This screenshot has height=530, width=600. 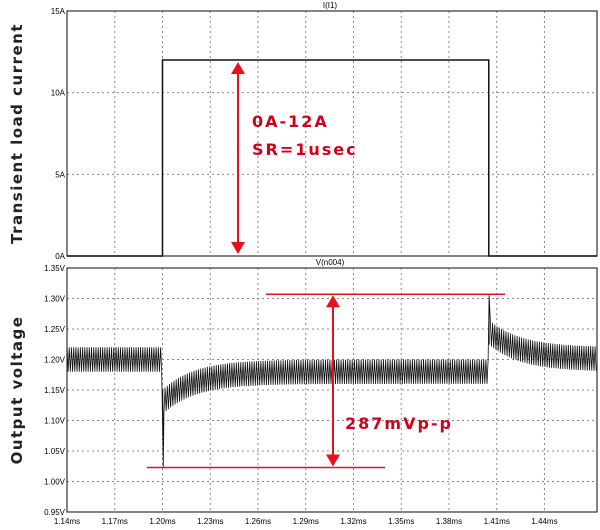 What do you see at coordinates (258, 521) in the screenshot?
I see `x-tick-label: 1.26ms` at bounding box center [258, 521].